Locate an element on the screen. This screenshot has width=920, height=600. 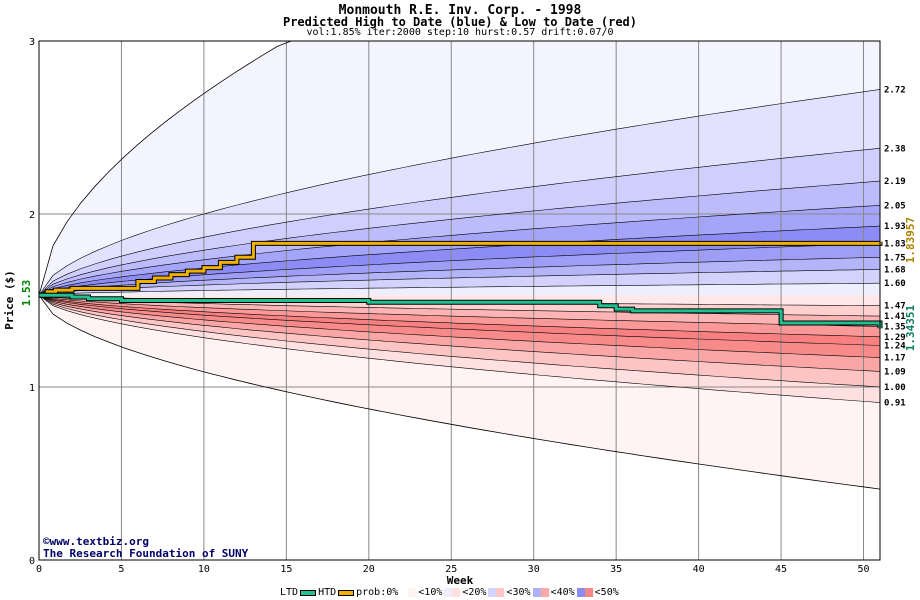
x-tick-20: 20 is located at coordinates (369, 569).